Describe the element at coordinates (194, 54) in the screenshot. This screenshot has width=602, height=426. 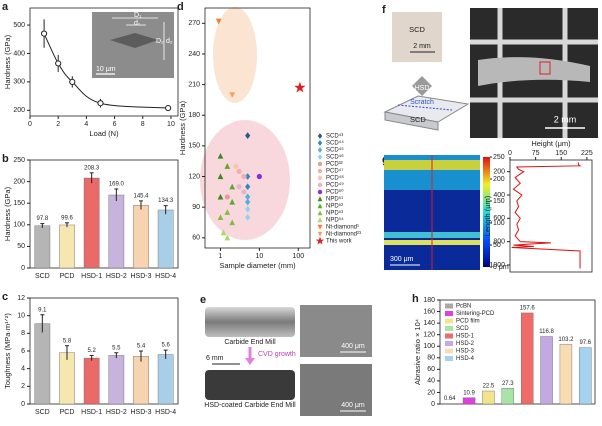
I see `y-tick-label: 240` at that location.